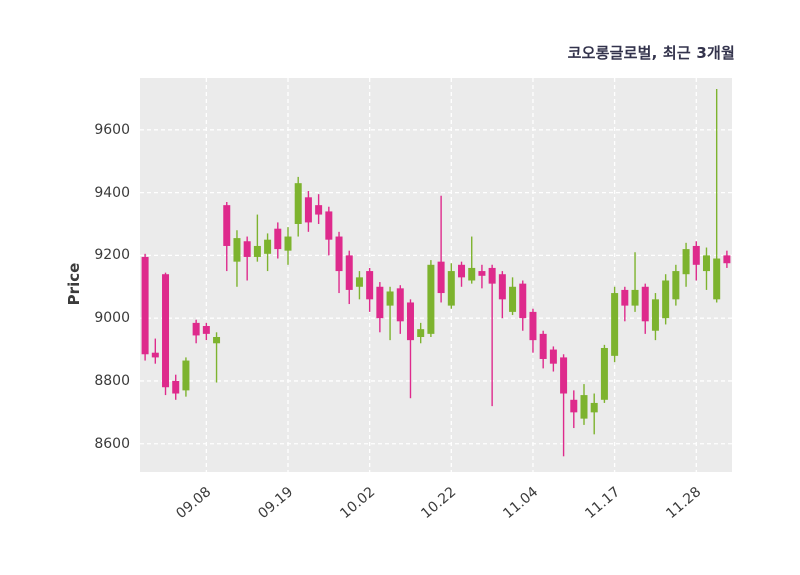 The image size is (800, 575). What do you see at coordinates (112, 129) in the screenshot?
I see `y-tick-label: 9600` at bounding box center [112, 129].